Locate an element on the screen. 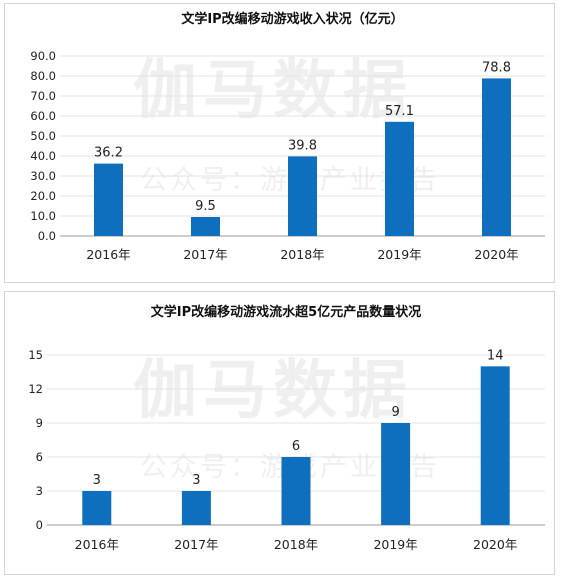 The height and width of the screenshot is (578, 561). y-tick-label: 40.0 is located at coordinates (43, 156).